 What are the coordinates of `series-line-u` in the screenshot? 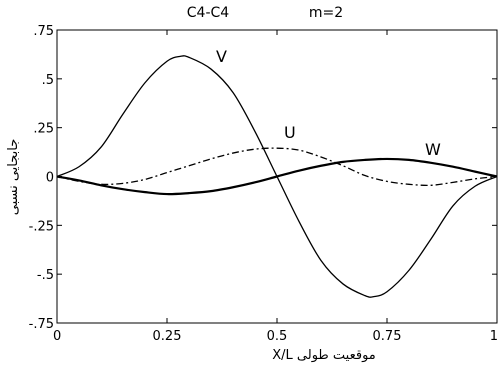 It's located at (277, 167).